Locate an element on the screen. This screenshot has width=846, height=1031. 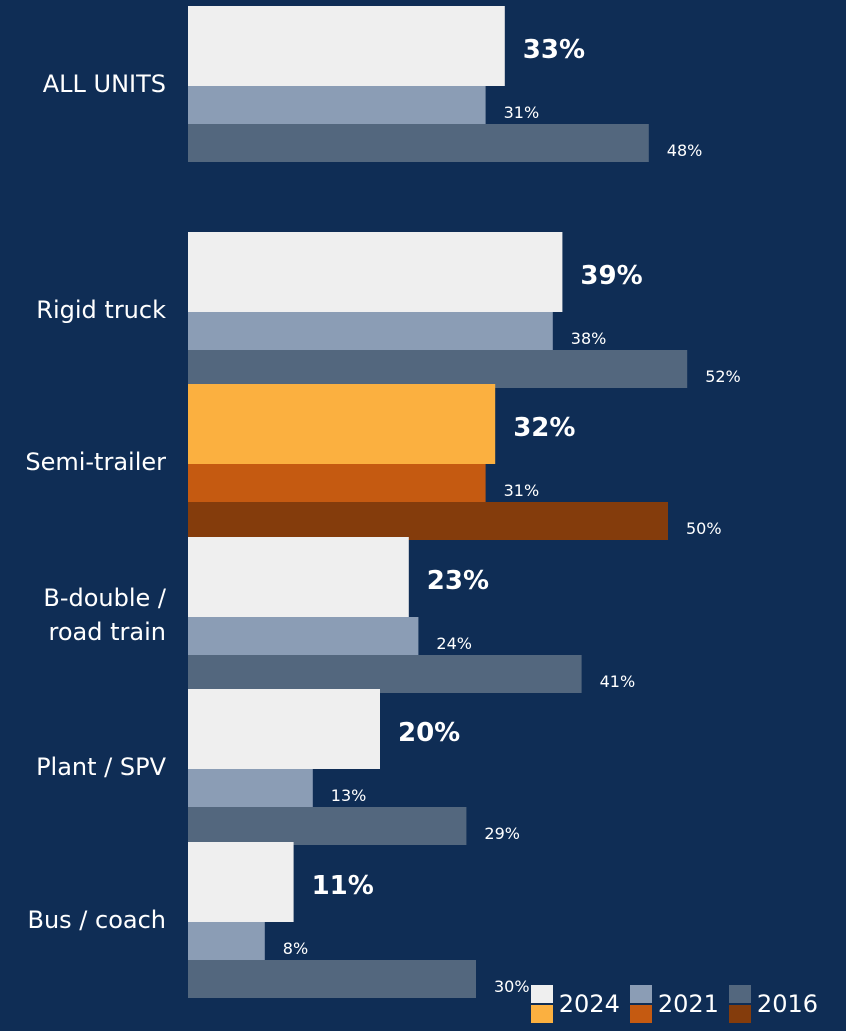
data-label-b-double-road-train-2024: 23% is located at coordinates (458, 581).